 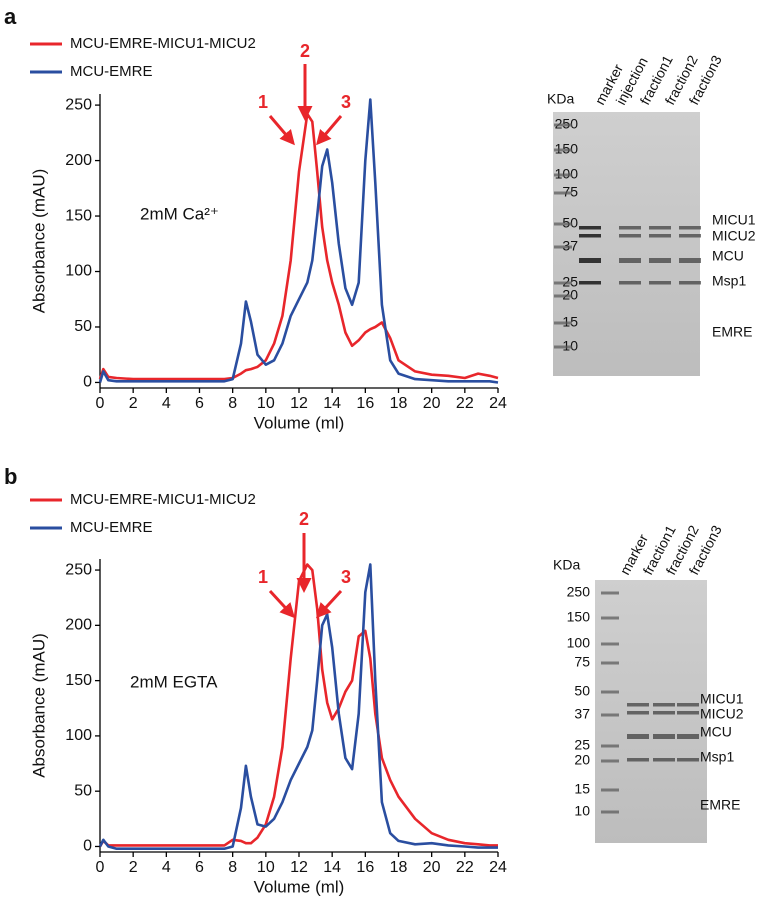 I want to click on mw-label: 250, so click(x=579, y=592).